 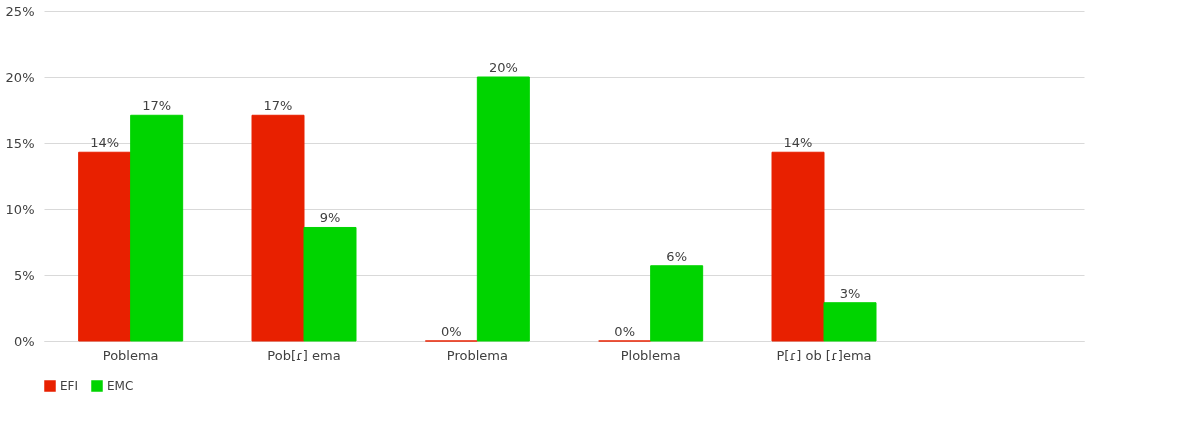 What do you see at coordinates (20, 11) in the screenshot?
I see `y-tick-label: 25%` at bounding box center [20, 11].